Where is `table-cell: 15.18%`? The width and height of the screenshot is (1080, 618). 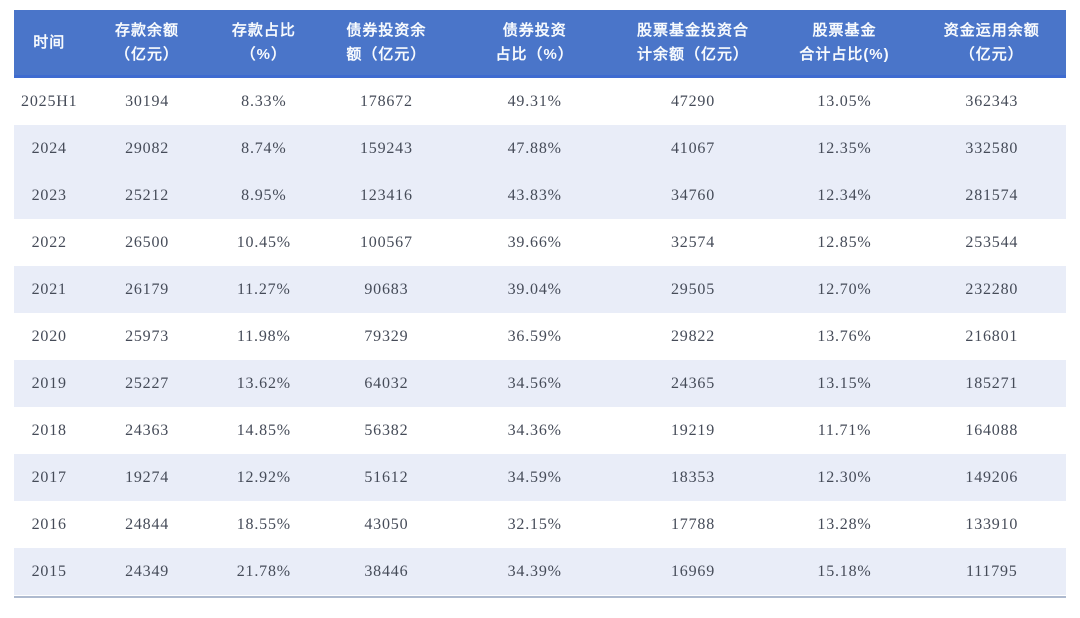 table-cell: 15.18% is located at coordinates (844, 571).